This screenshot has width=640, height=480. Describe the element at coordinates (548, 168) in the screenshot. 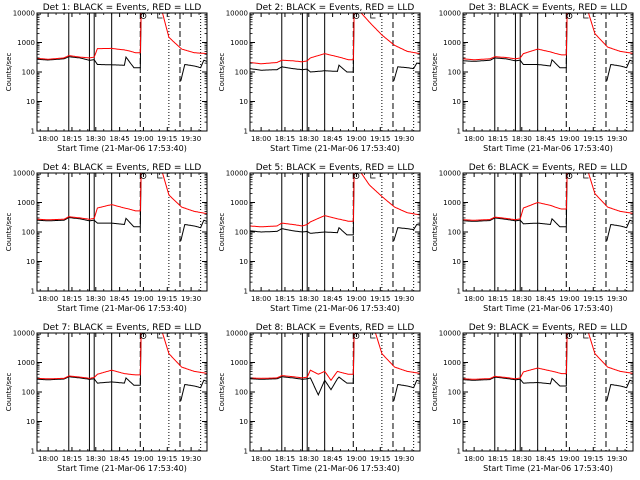

I see `panel-title: Det 6: BLACK = Events, RED = LLD` at that location.